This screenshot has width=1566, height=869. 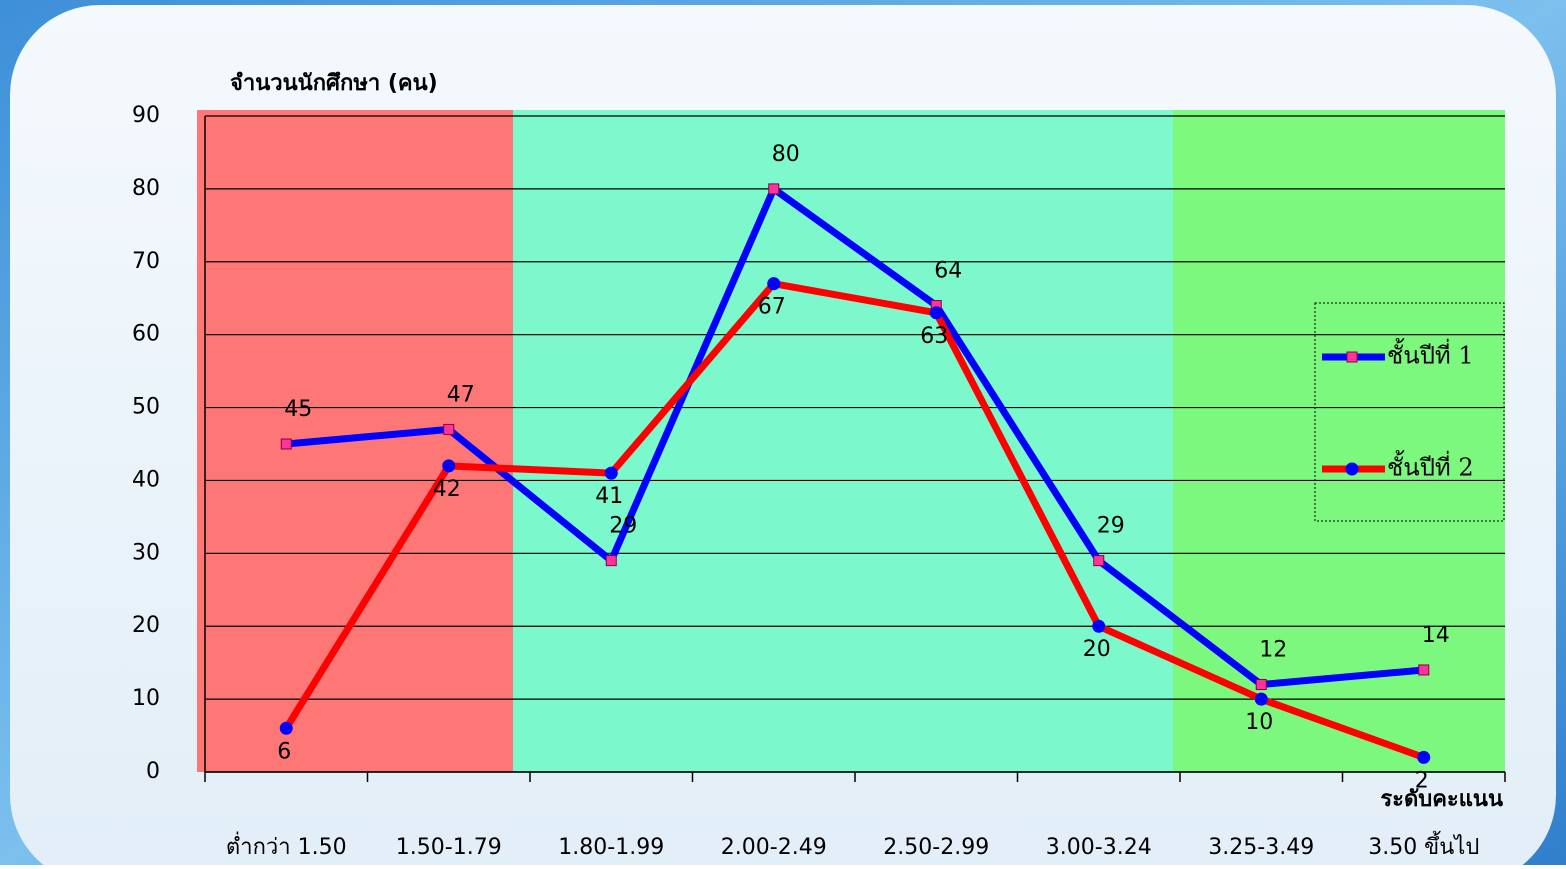 What do you see at coordinates (146, 115) in the screenshot?
I see `y-tick-label: 90` at bounding box center [146, 115].